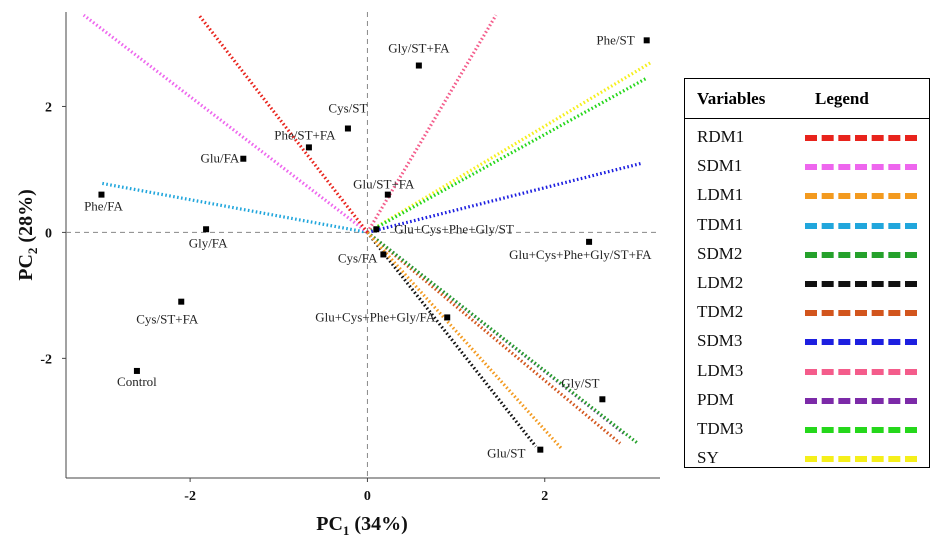 This screenshot has height=538, width=938. Describe the element at coordinates (720, 253) in the screenshot. I see `legend-variable-name: SDM2` at that location.